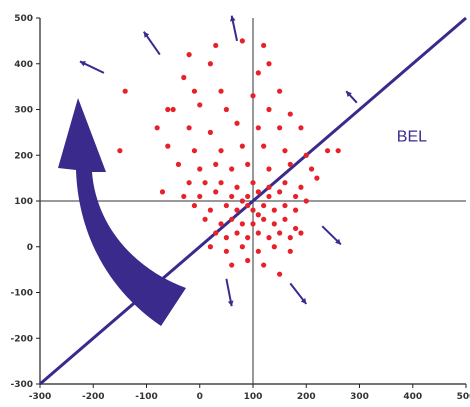 This screenshot has width=470, height=407. I want to click on y-tick-label: -100, so click(21, 294).